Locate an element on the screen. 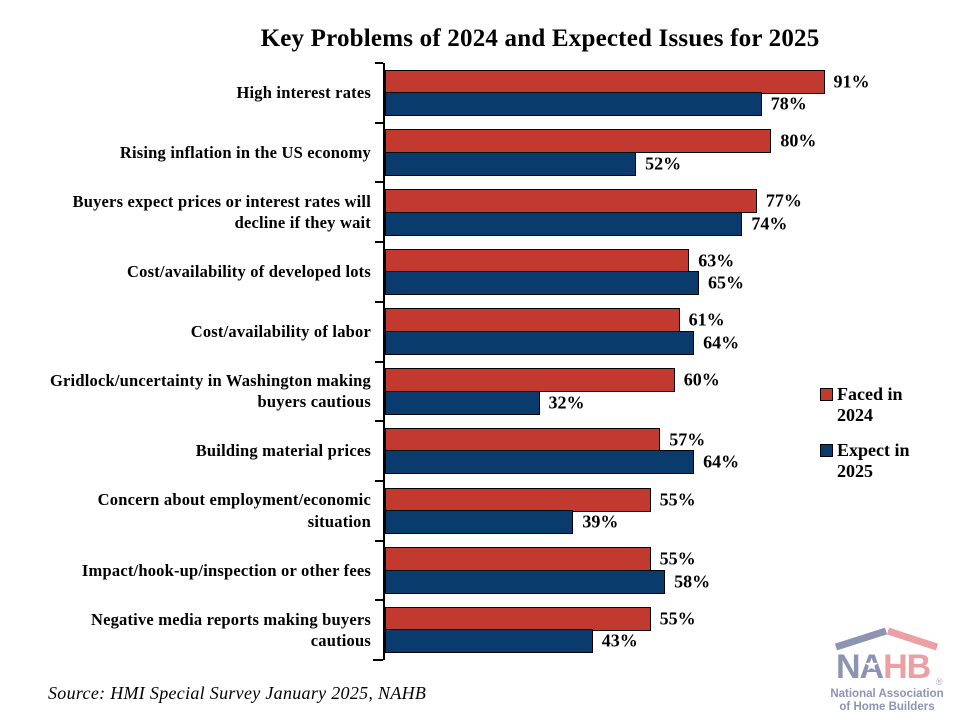  bar-group: 57% 64% is located at coordinates (621, 450).